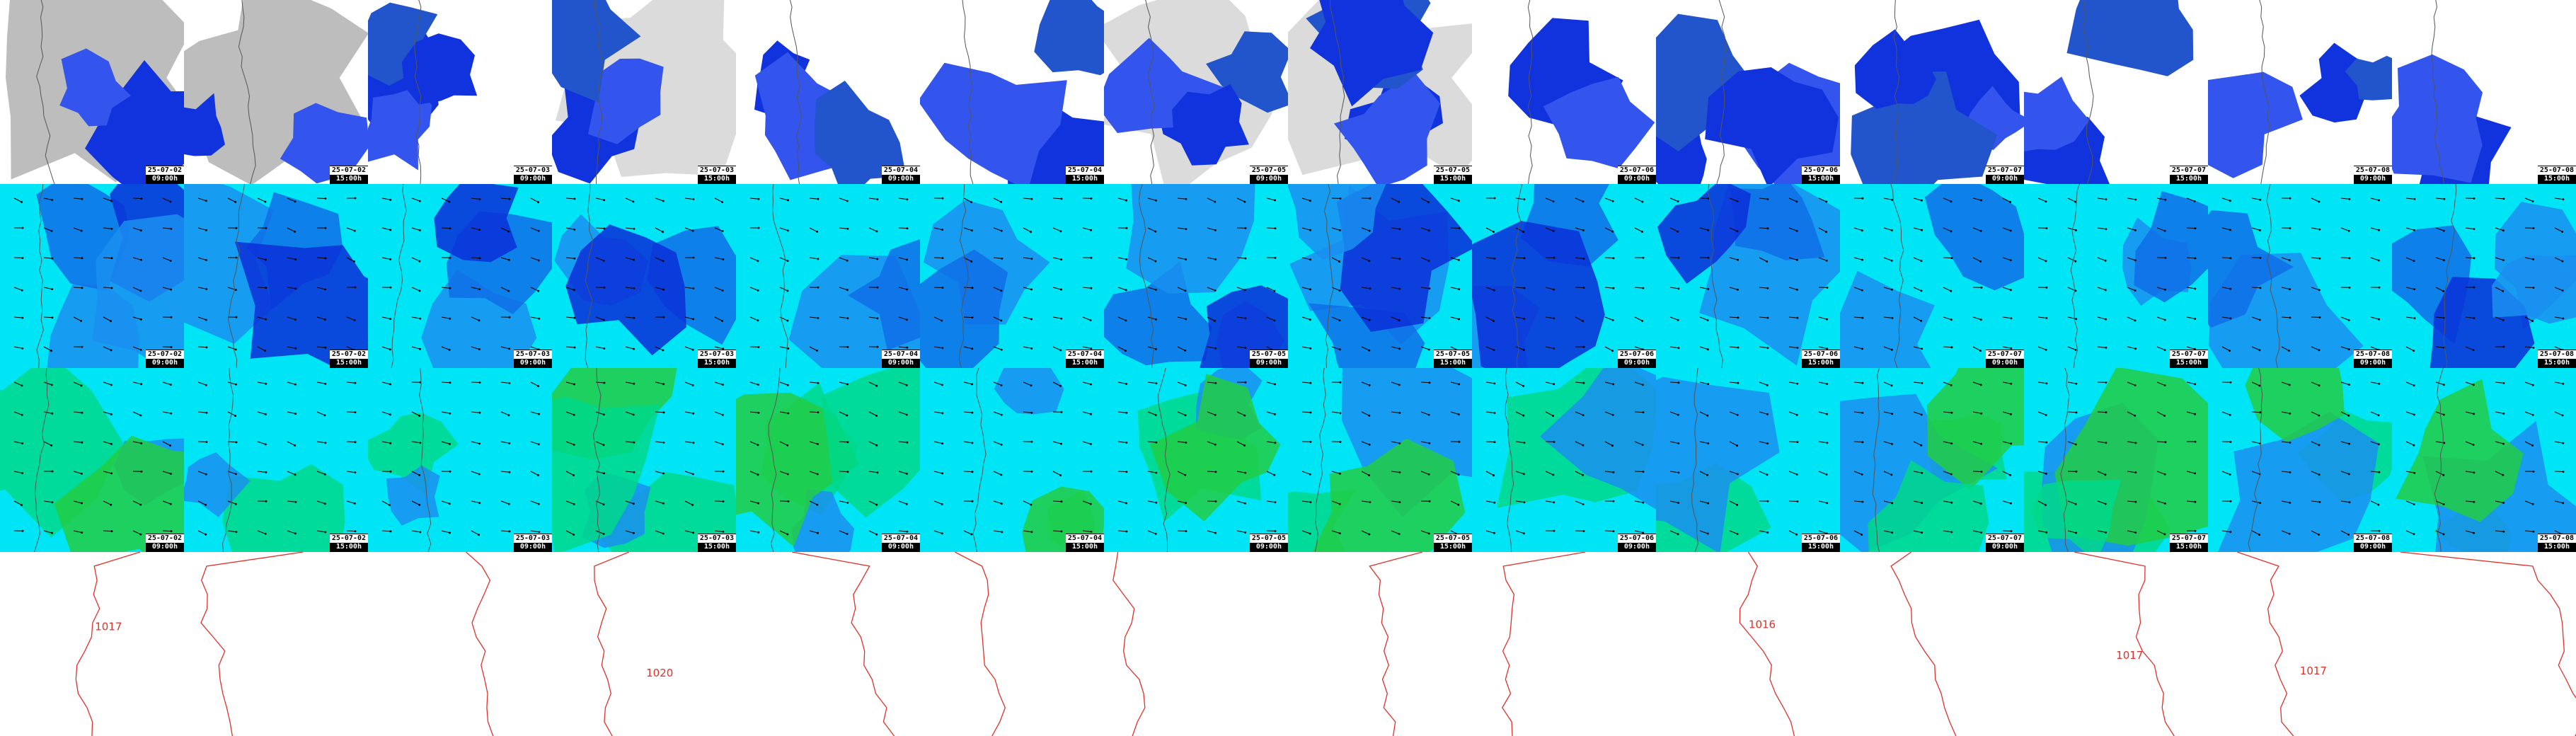 This screenshot has width=2576, height=736. Describe the element at coordinates (900, 355) in the screenshot. I see `stamp-date: 25-07-04` at that location.